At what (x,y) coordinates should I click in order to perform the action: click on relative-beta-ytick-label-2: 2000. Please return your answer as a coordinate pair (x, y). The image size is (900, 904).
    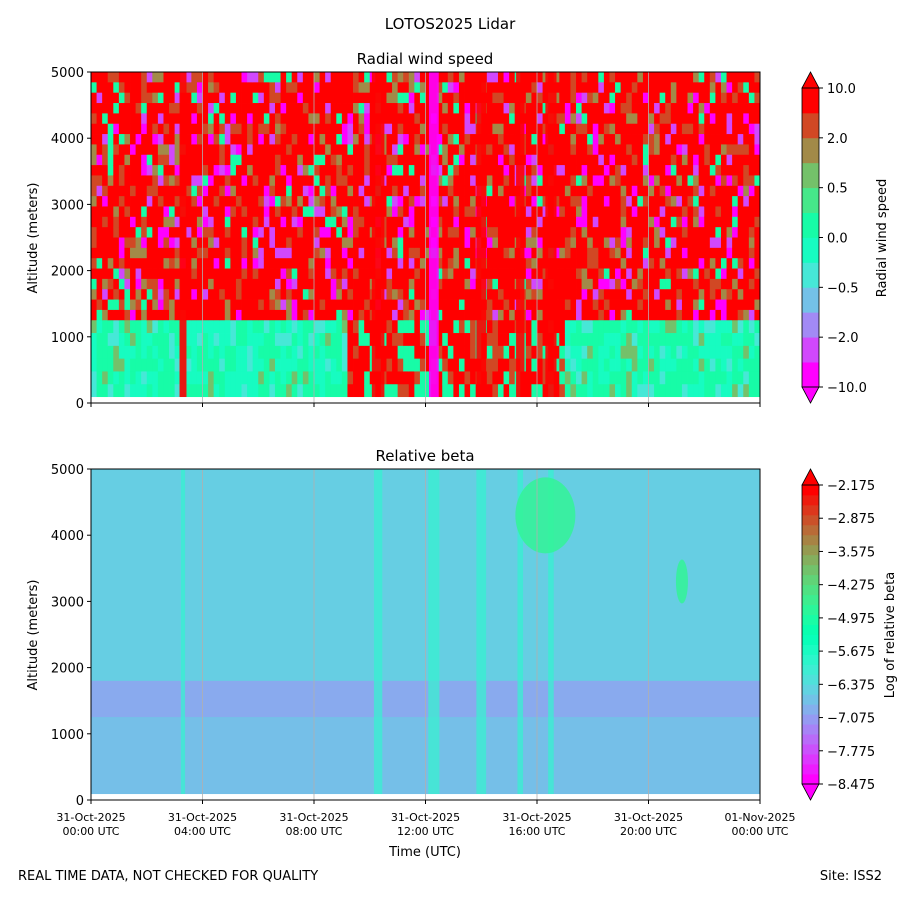
    Looking at the image, I should click on (67, 669).